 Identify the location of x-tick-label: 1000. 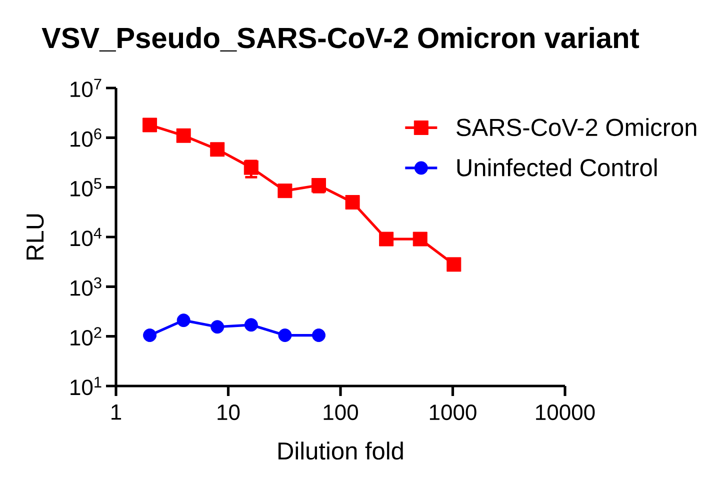
(453, 412).